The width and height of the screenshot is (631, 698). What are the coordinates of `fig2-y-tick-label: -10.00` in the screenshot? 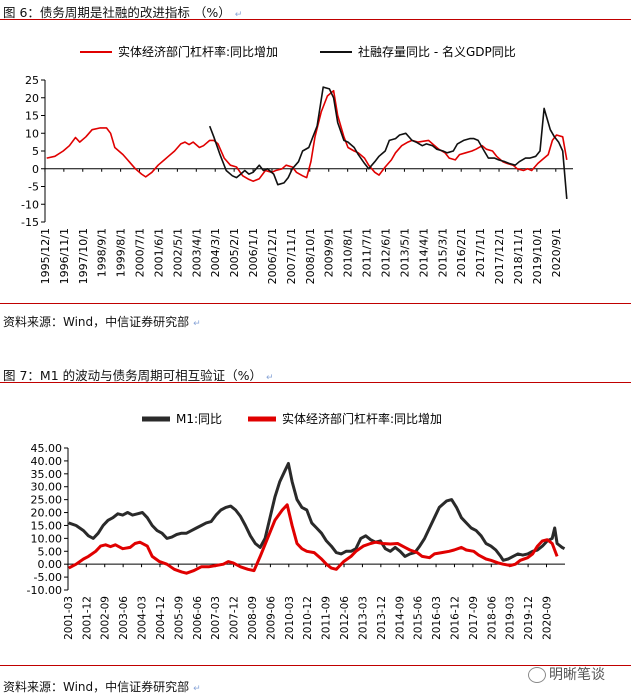 It's located at (44, 590).